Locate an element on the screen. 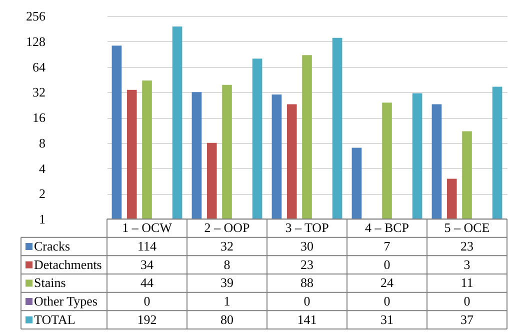 This screenshot has height=334, width=513. data-label: 80 is located at coordinates (227, 319).